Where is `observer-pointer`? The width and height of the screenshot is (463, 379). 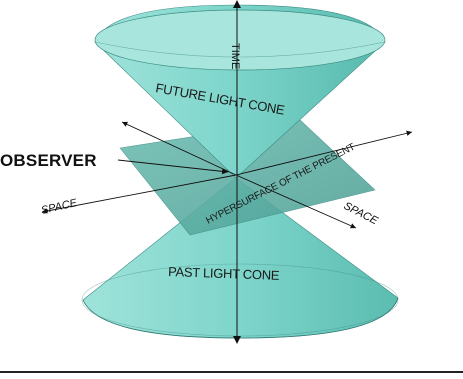 observer-pointer is located at coordinates (173, 167).